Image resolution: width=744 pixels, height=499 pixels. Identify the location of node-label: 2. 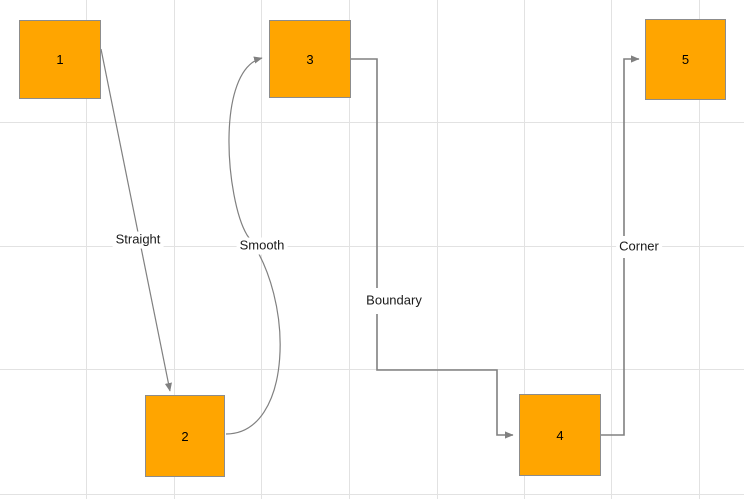
(185, 436).